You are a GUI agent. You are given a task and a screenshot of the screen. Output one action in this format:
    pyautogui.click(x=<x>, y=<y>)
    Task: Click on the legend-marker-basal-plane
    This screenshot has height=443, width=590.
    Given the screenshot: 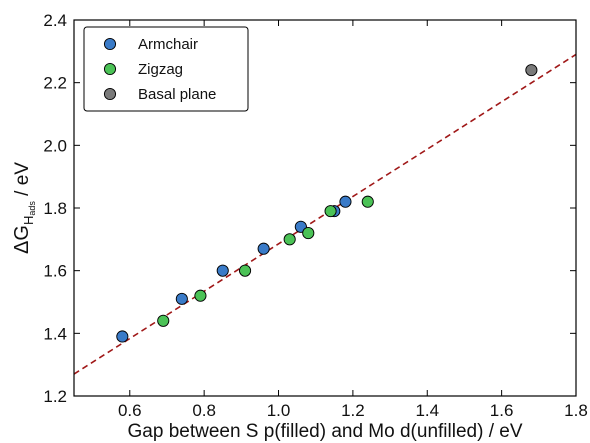 What is the action you would take?
    pyautogui.click(x=110, y=94)
    